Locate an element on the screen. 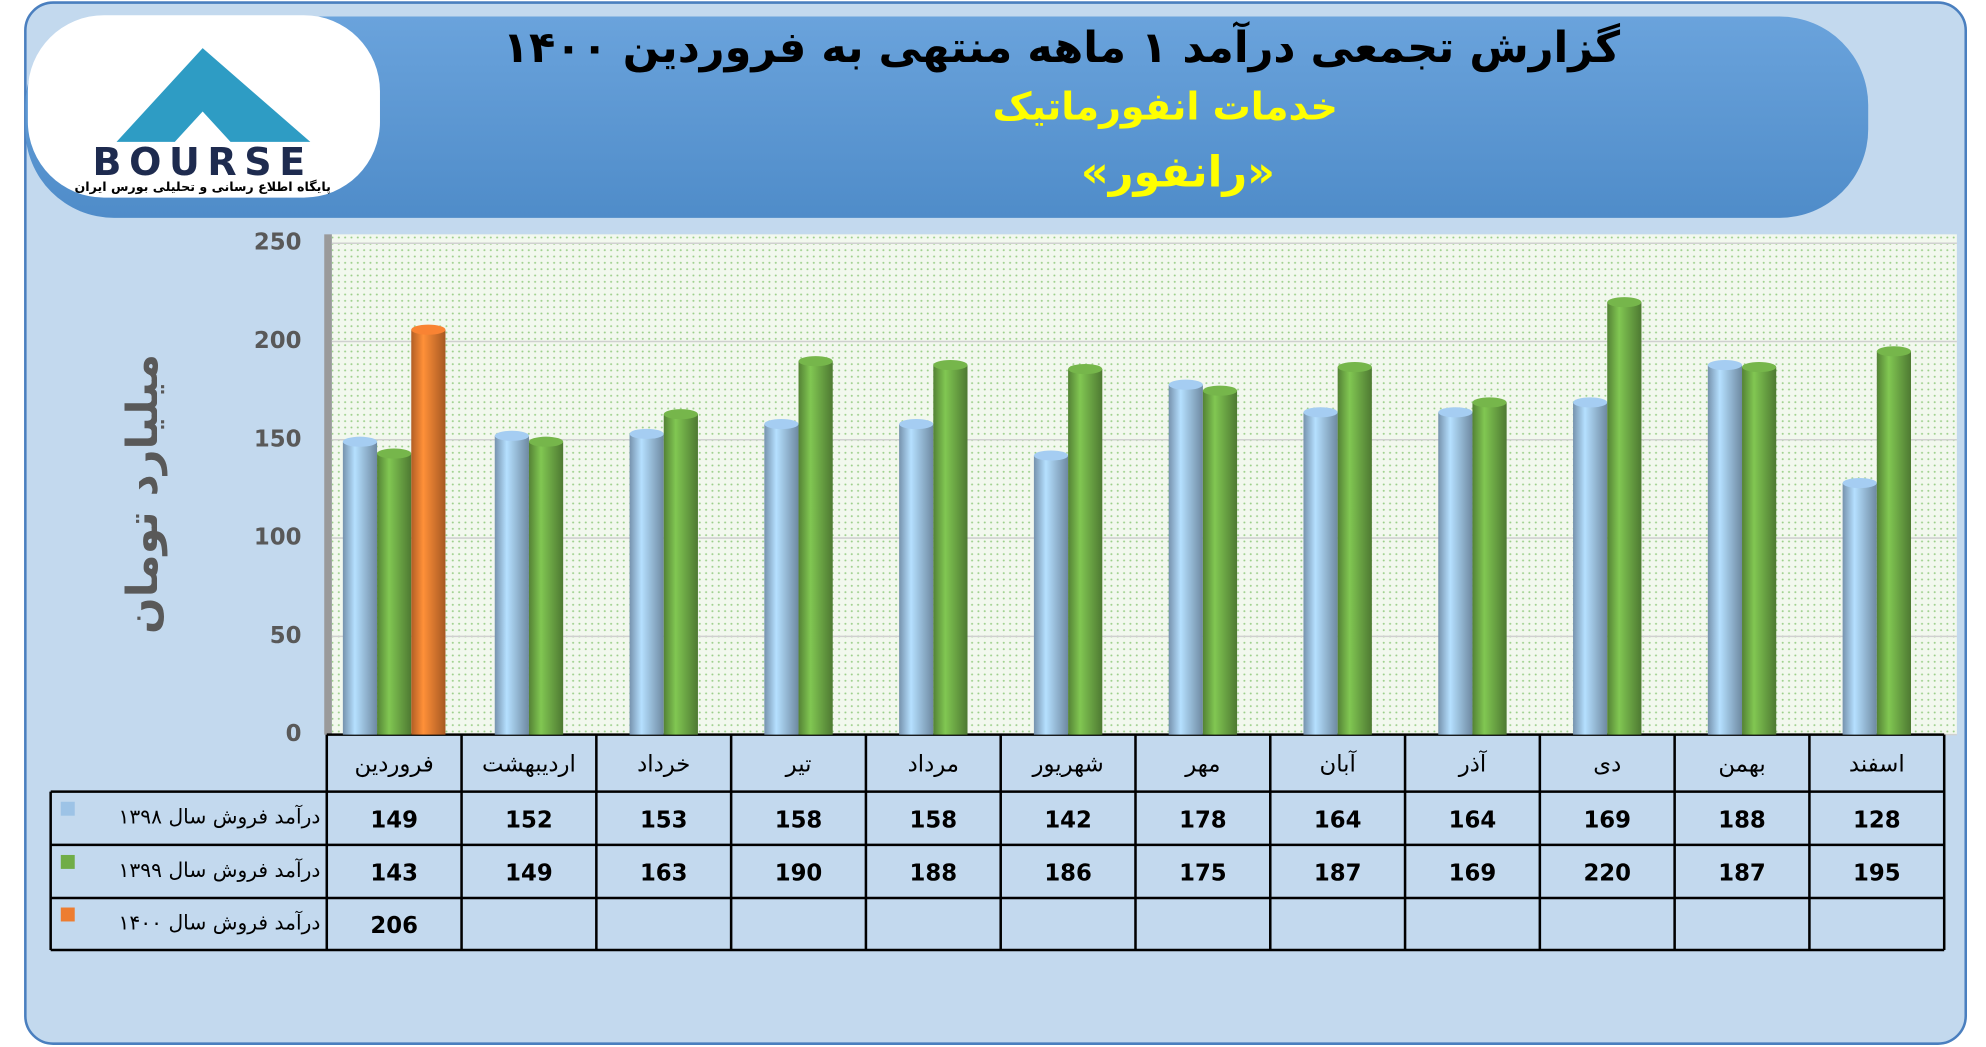 Image resolution: width=1986 pixels, height=1047 pixels. table-value: 220 is located at coordinates (1607, 873).